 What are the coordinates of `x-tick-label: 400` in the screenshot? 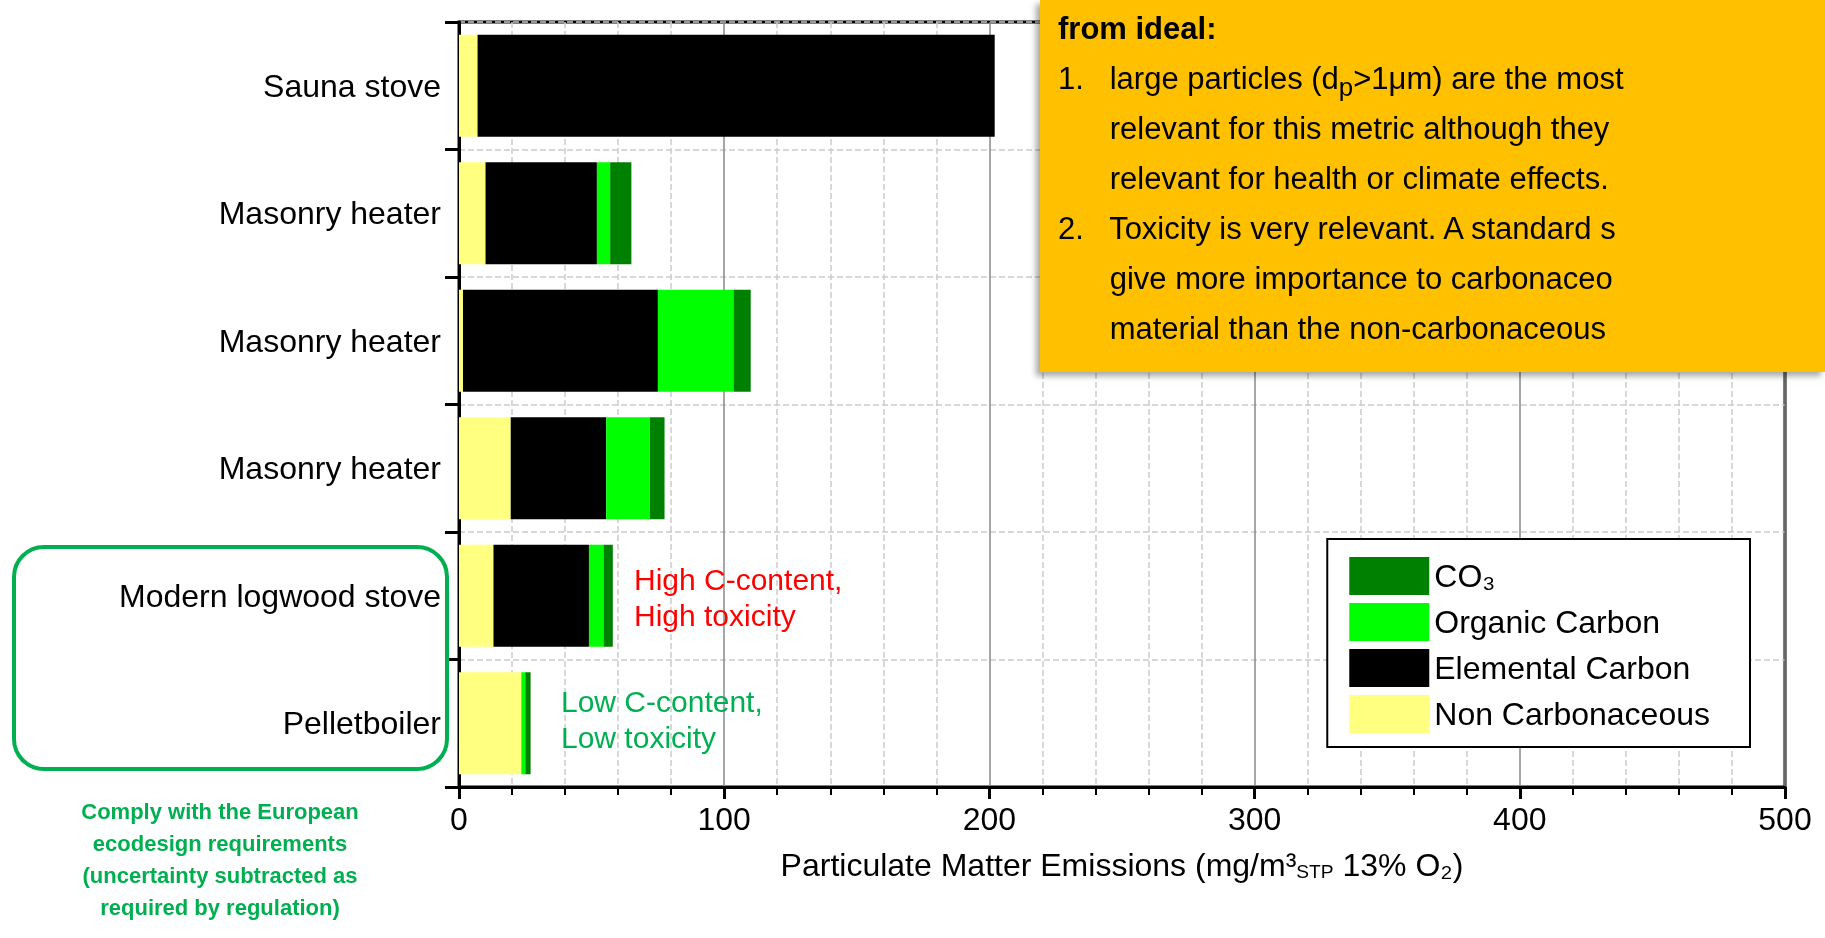 It's located at (1520, 819).